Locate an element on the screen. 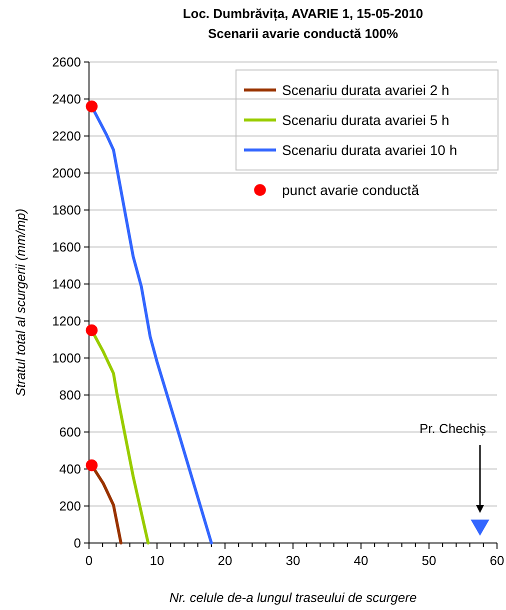  legend-label: Scenariu durata avariei 5 h is located at coordinates (366, 120).